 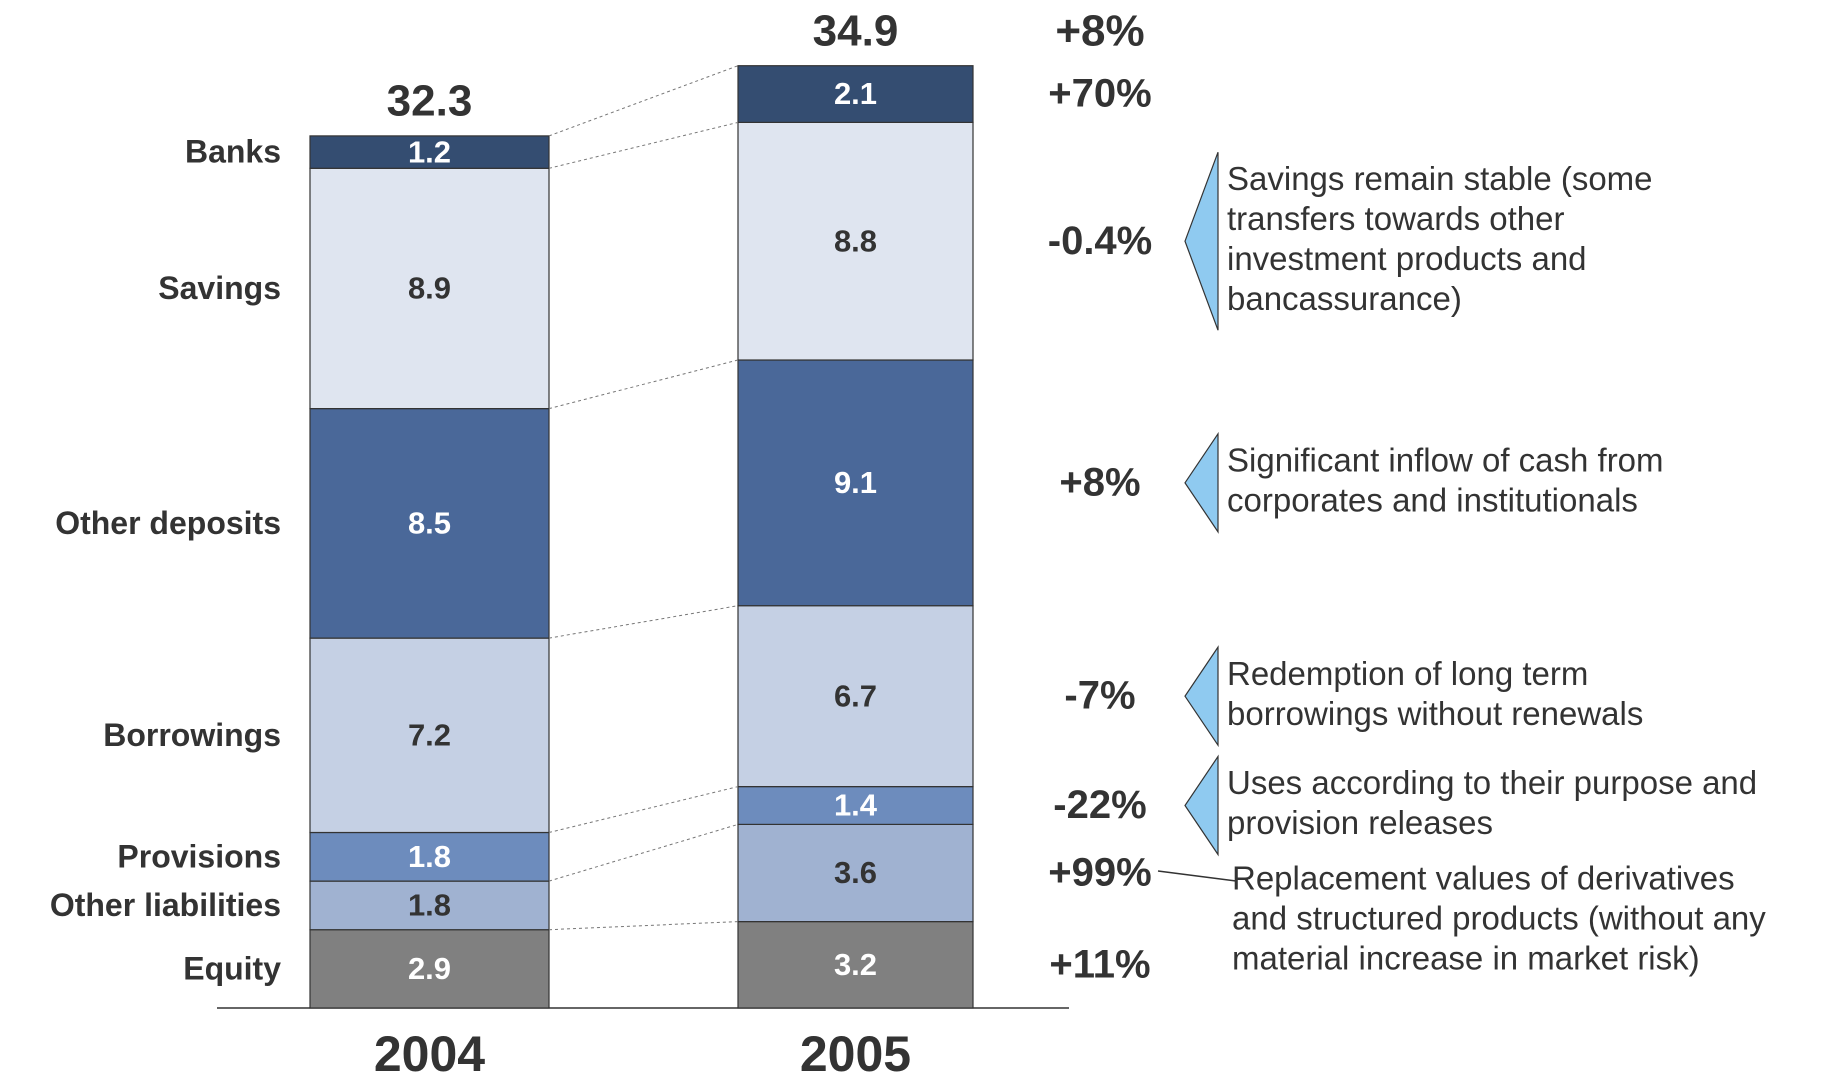 What do you see at coordinates (1445, 460) in the screenshot?
I see `note-text: Significant inflow of cash from` at bounding box center [1445, 460].